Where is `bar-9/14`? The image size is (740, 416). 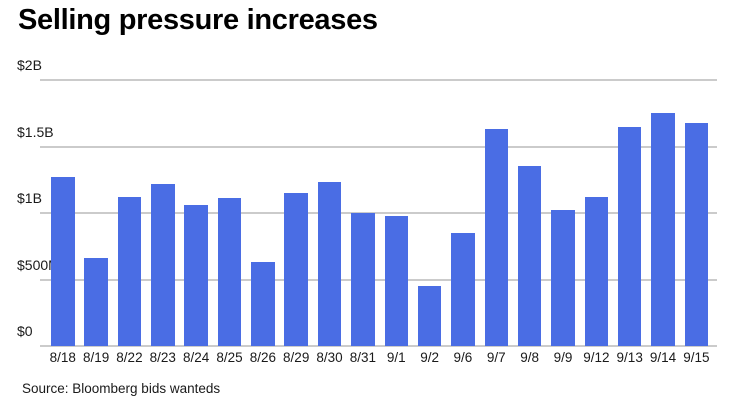 bar-9/14 is located at coordinates (663, 229).